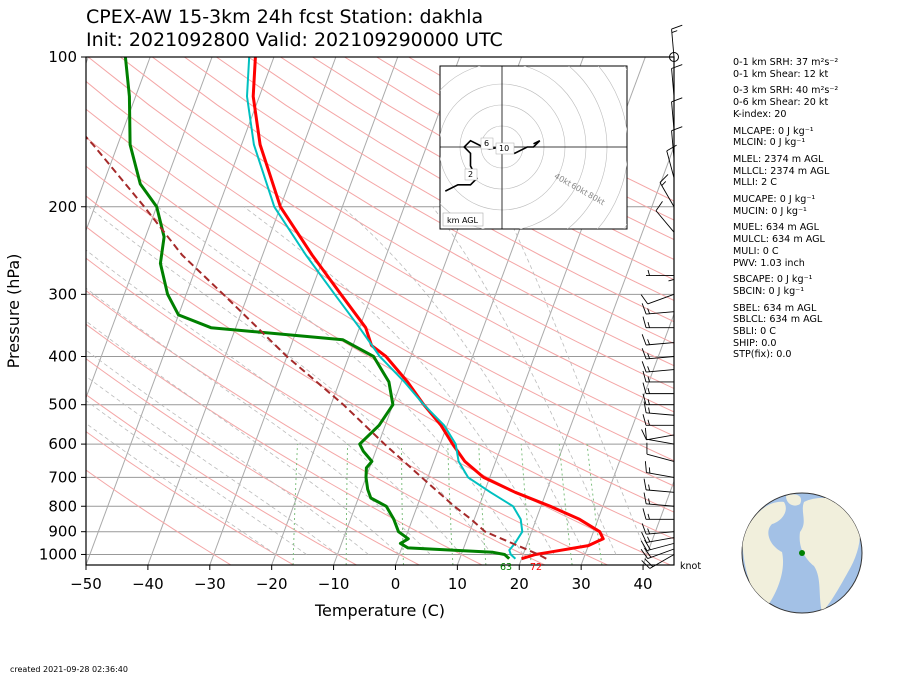  I want to click on location-globe, so click(802, 553).